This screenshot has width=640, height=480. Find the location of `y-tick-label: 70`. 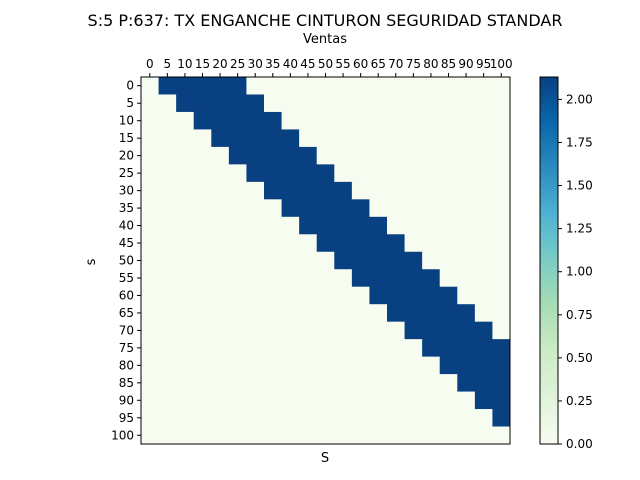

y-tick-label: 70 is located at coordinates (126, 330).